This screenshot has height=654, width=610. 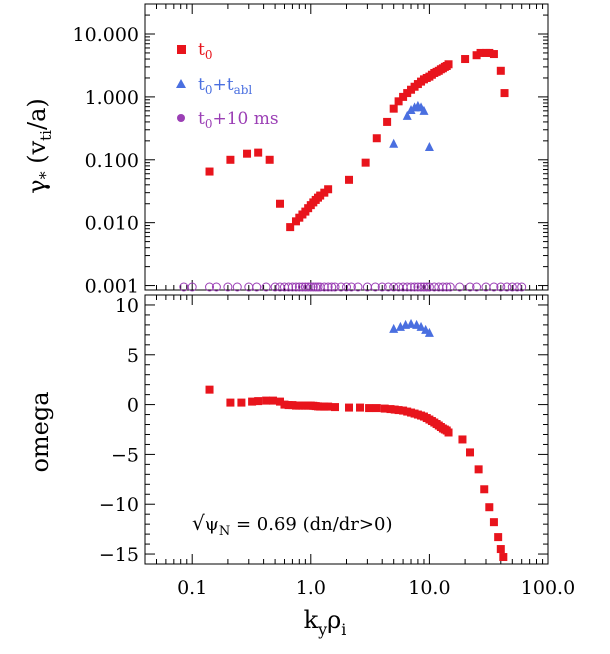 I want to click on legend-label-t0: t0, so click(x=205, y=51).